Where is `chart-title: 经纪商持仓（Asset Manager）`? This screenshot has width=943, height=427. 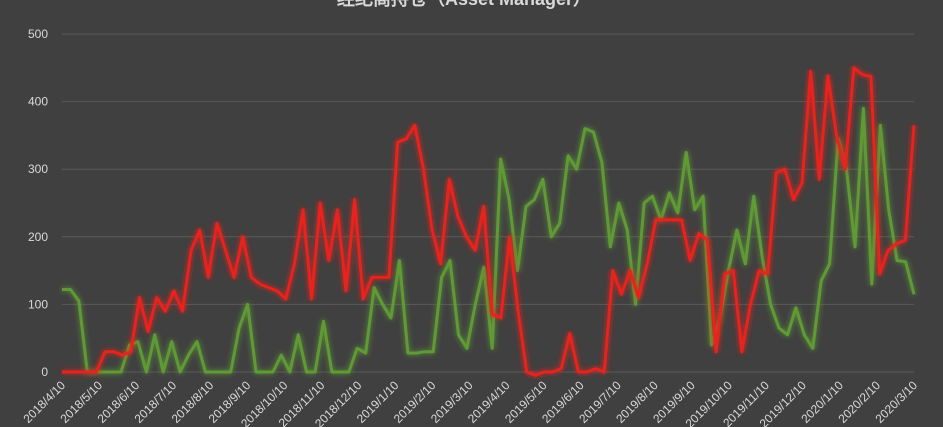
chart-title: 经纪商持仓（Asset Manager） is located at coordinates (464, 4).